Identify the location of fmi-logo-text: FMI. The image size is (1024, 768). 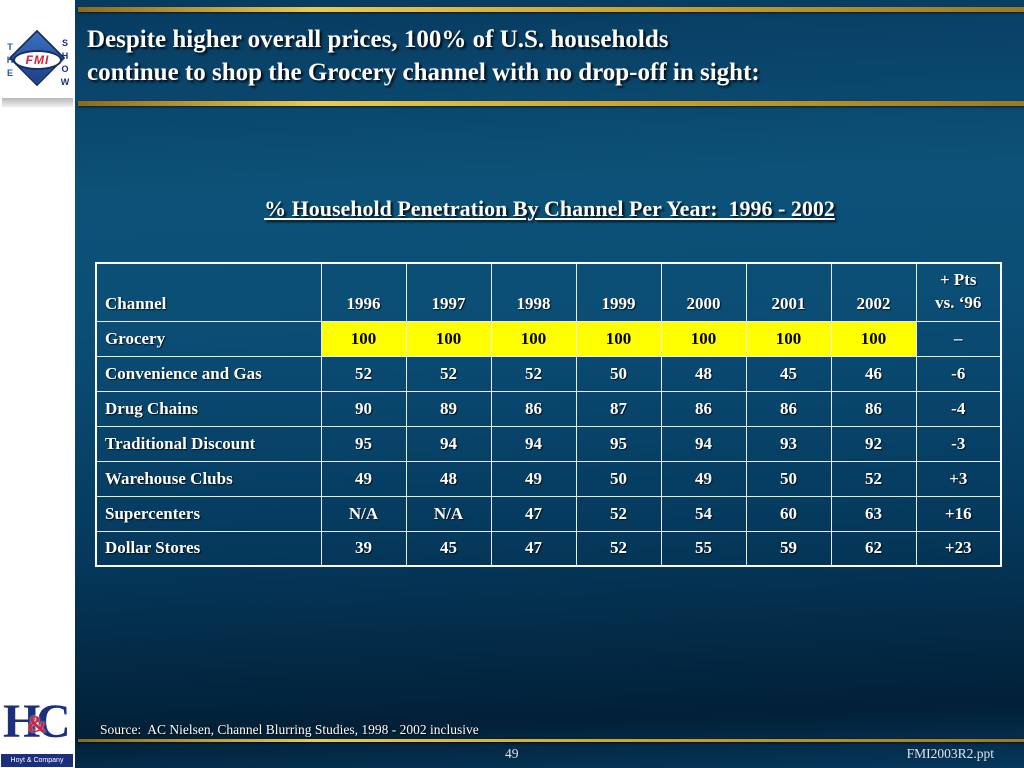
(37, 60).